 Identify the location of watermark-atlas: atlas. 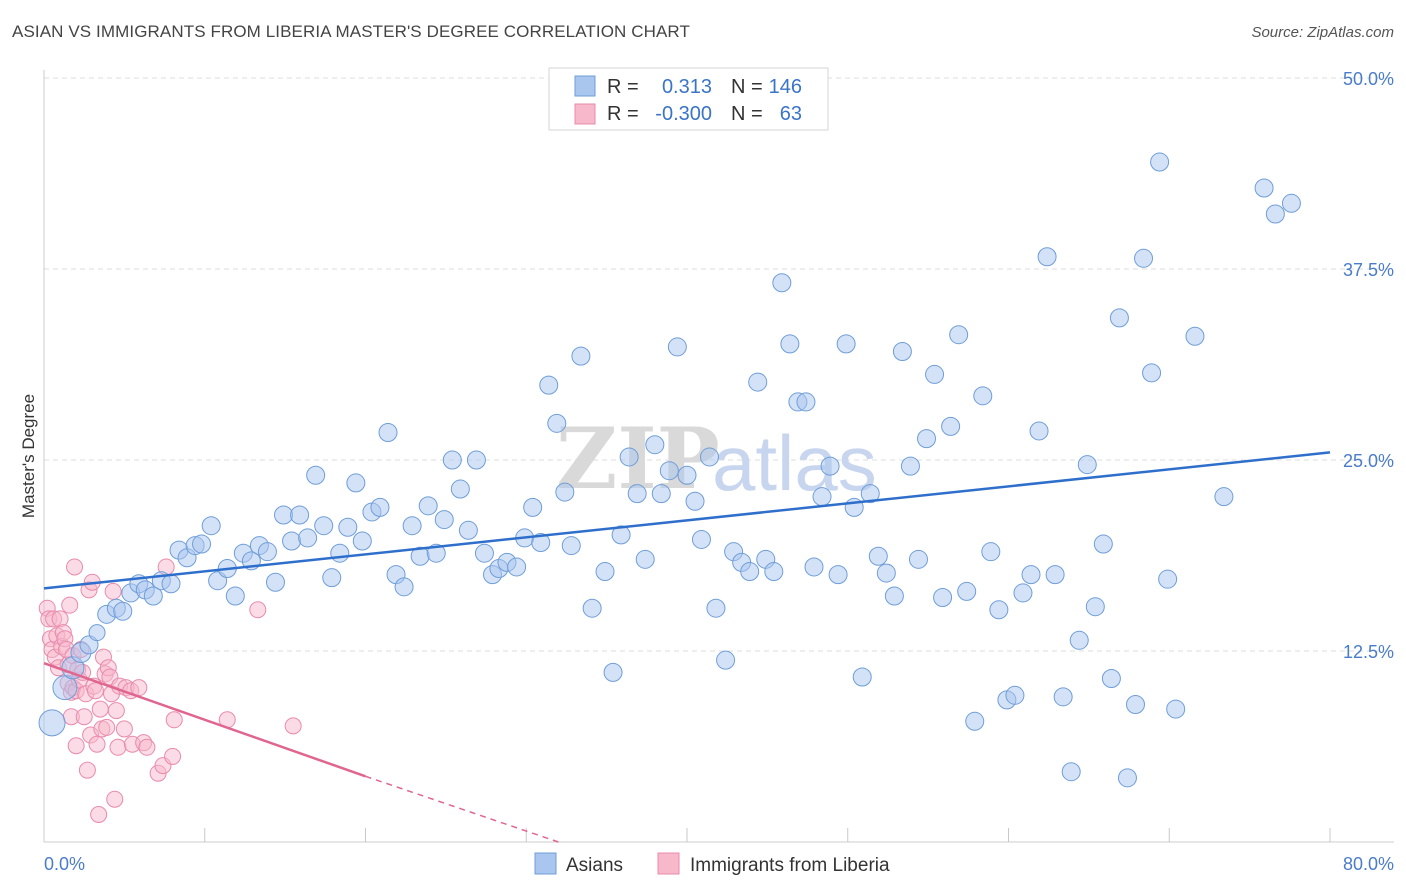
(794, 463).